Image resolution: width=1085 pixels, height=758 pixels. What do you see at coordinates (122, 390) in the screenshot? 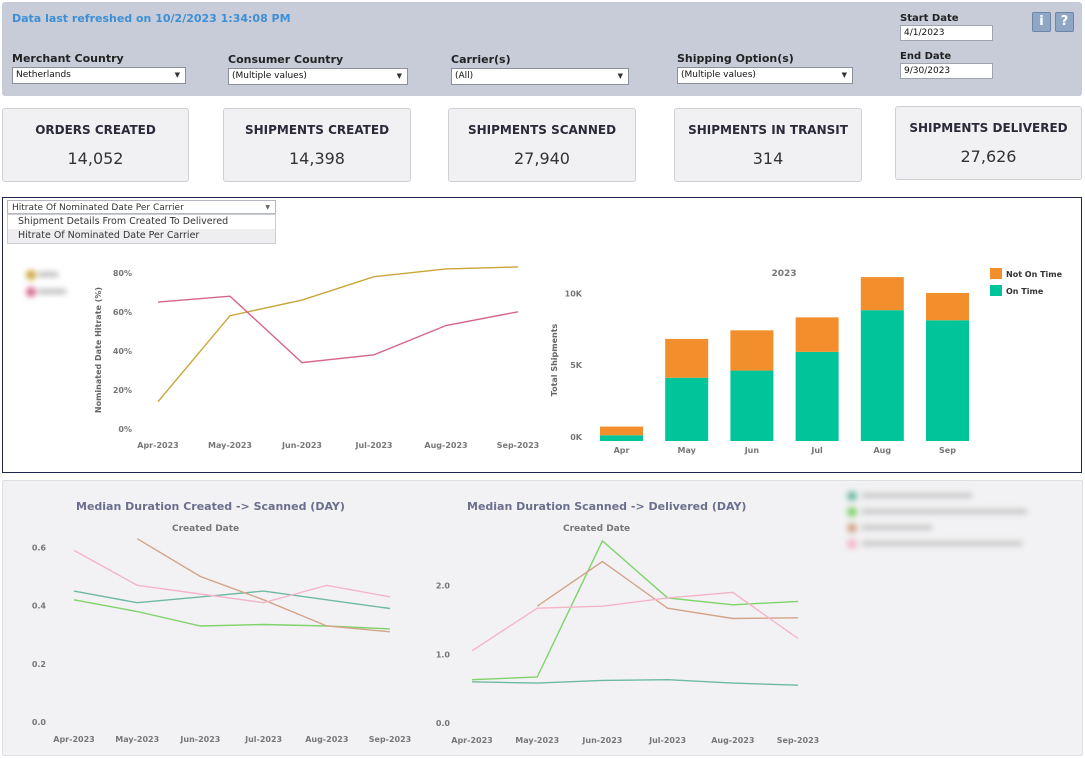
I see `hitrate-ytick: 20%` at bounding box center [122, 390].